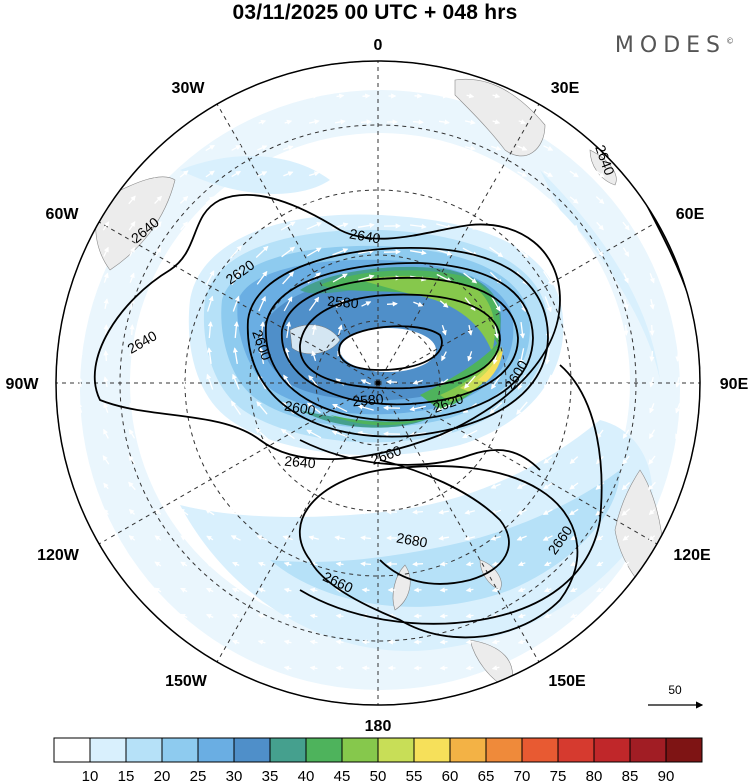 Image resolution: width=750 pixels, height=782 pixels. I want to click on lon-label-150w: 150W, so click(186, 681).